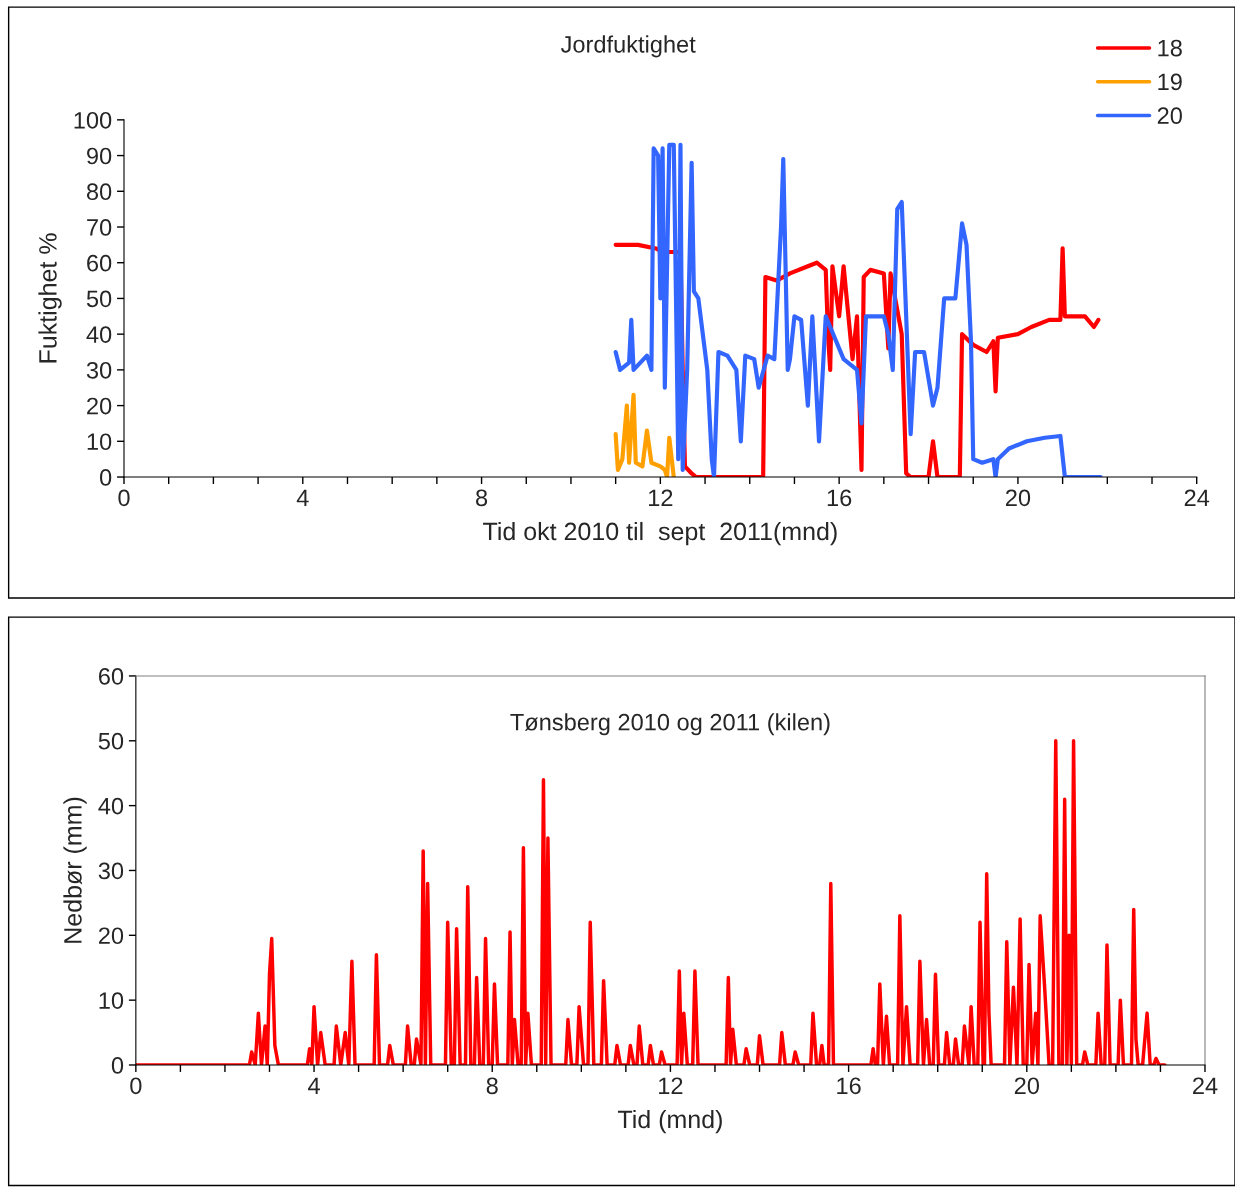 This screenshot has width=1235, height=1189. I want to click on chart-title: Jordfuktighet, so click(628, 46).